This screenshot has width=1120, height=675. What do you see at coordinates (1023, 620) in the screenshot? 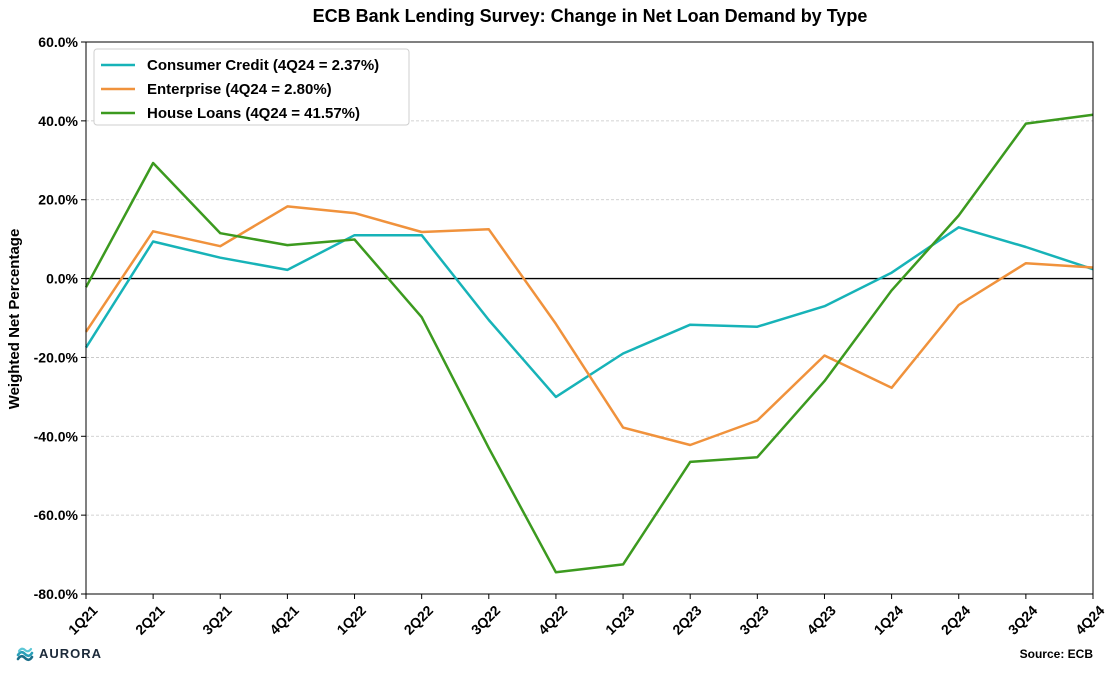
I see `x-tick-label: 3Q24` at bounding box center [1023, 620].